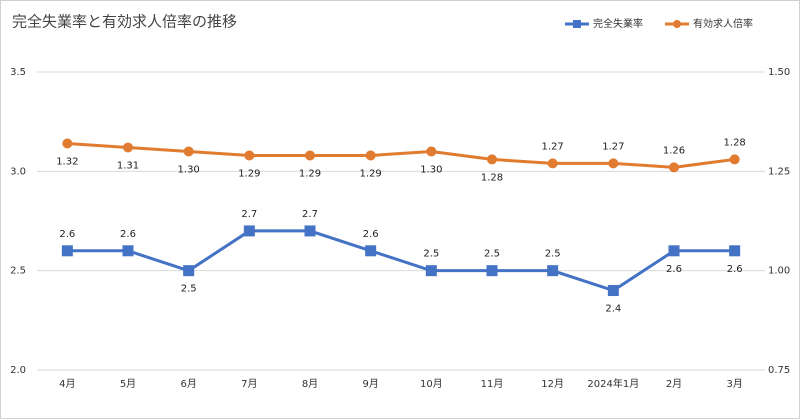 The height and width of the screenshot is (419, 800). I want to click on data-label: 2.4, so click(613, 309).